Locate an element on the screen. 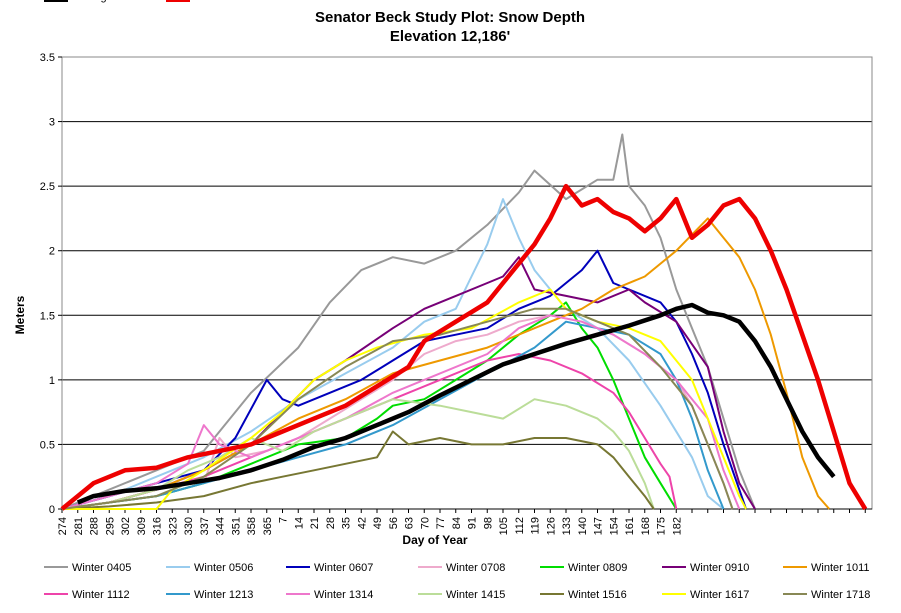 This screenshot has width=901, height=613. x-tick-label: 84 is located at coordinates (457, 523).